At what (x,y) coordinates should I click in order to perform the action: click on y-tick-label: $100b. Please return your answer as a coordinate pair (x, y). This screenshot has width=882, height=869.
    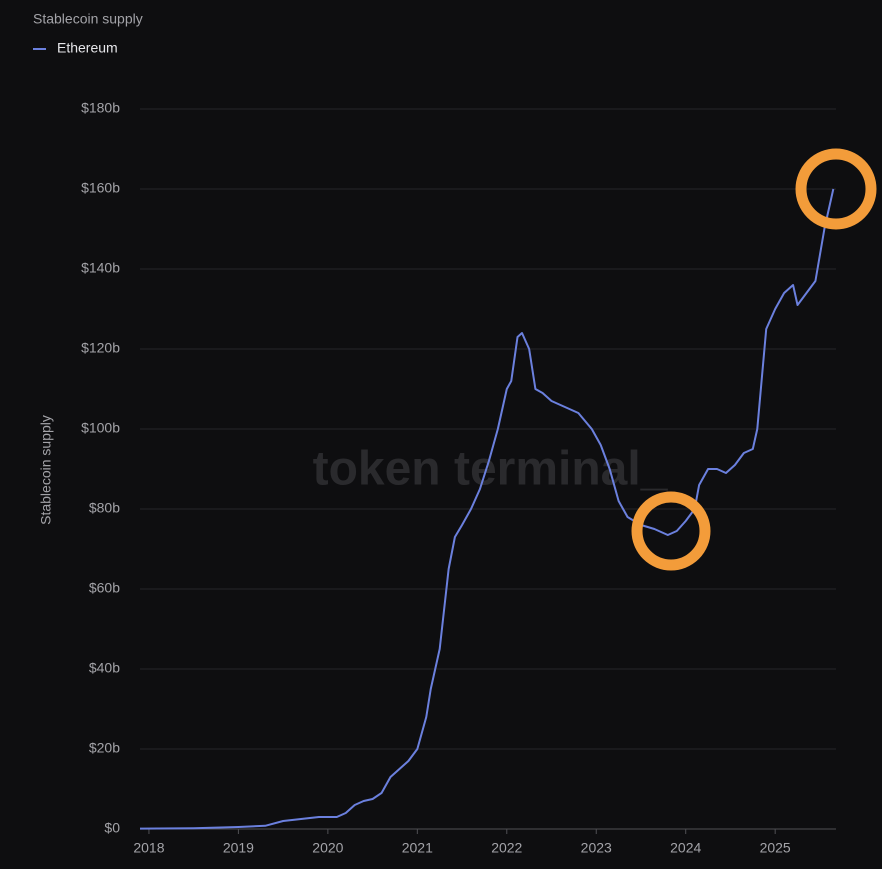
    Looking at the image, I should click on (100, 428).